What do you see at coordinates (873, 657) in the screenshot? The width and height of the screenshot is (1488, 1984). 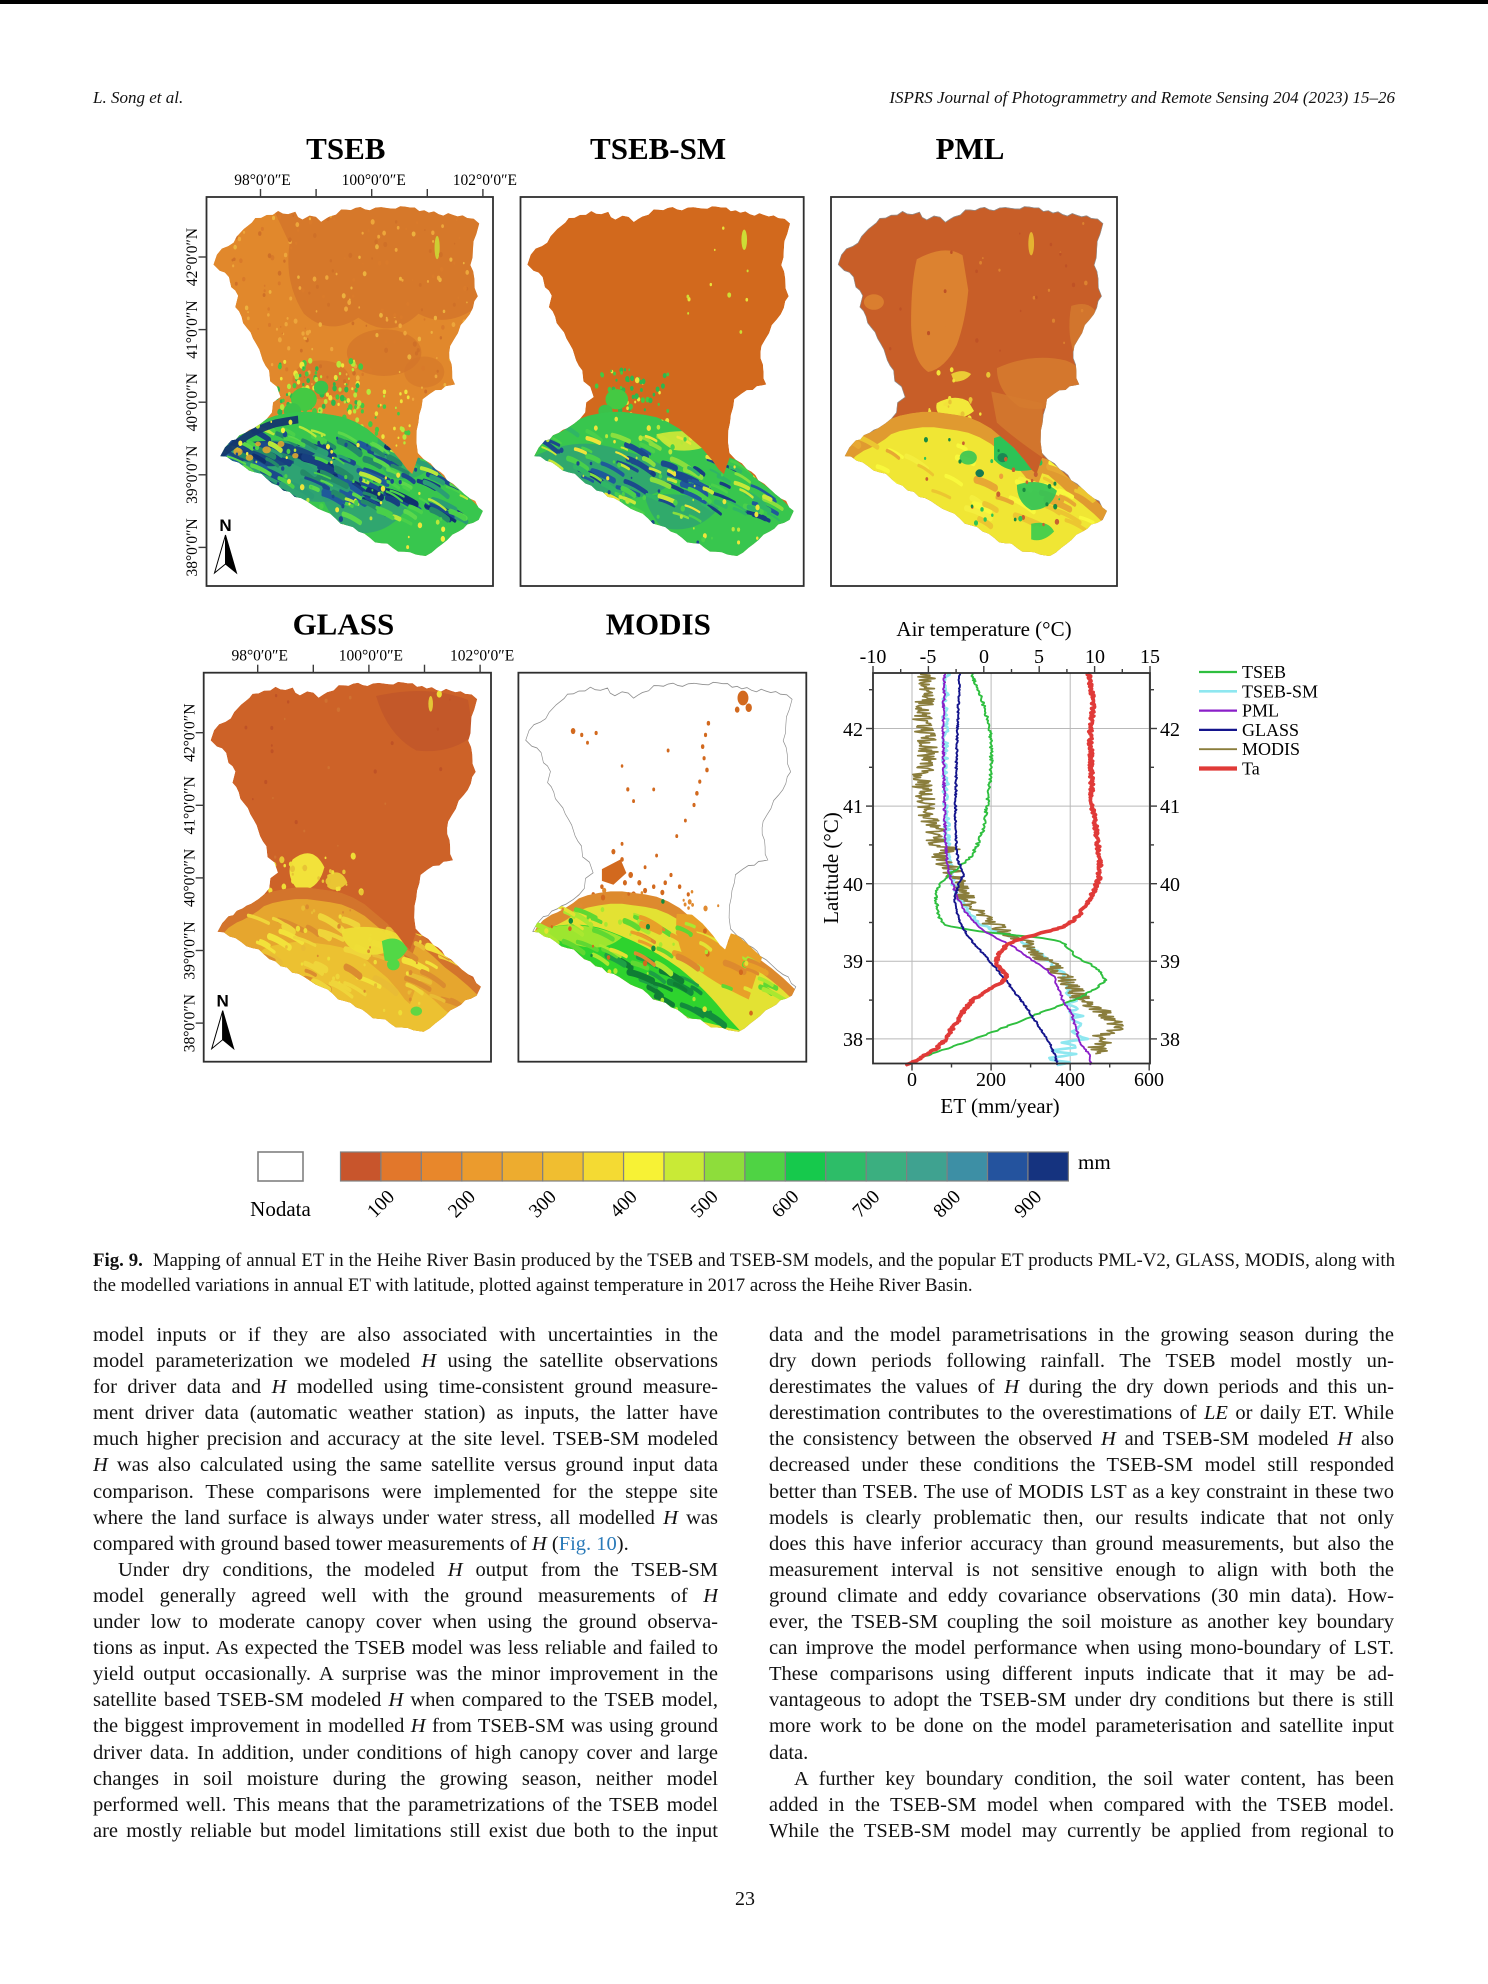 I see `svg-text: -10` at bounding box center [873, 657].